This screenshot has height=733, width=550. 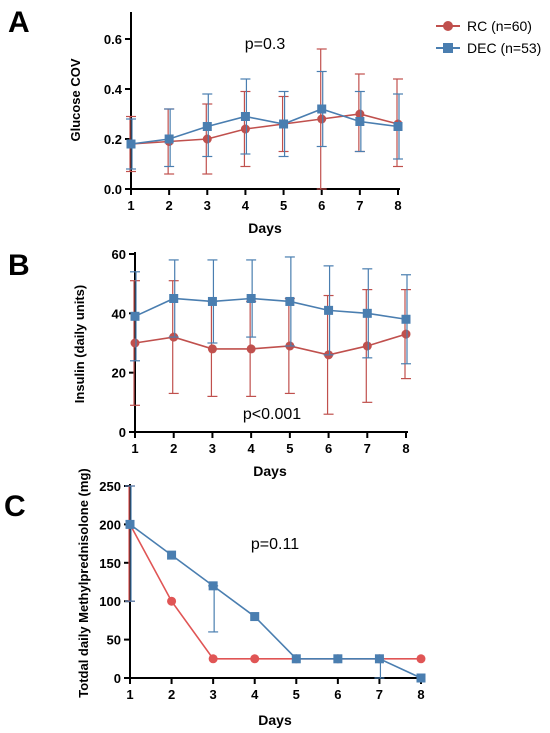 I want to click on panel-b-ylabel: Insulin (daily units), so click(x=79, y=344).